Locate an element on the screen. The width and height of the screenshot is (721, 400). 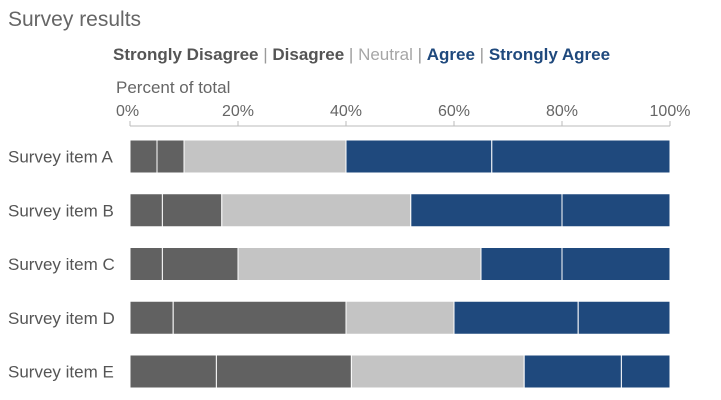
x-axis-ticks: 0% 20% 40% 60% 80% 100% is located at coordinates (403, 114).